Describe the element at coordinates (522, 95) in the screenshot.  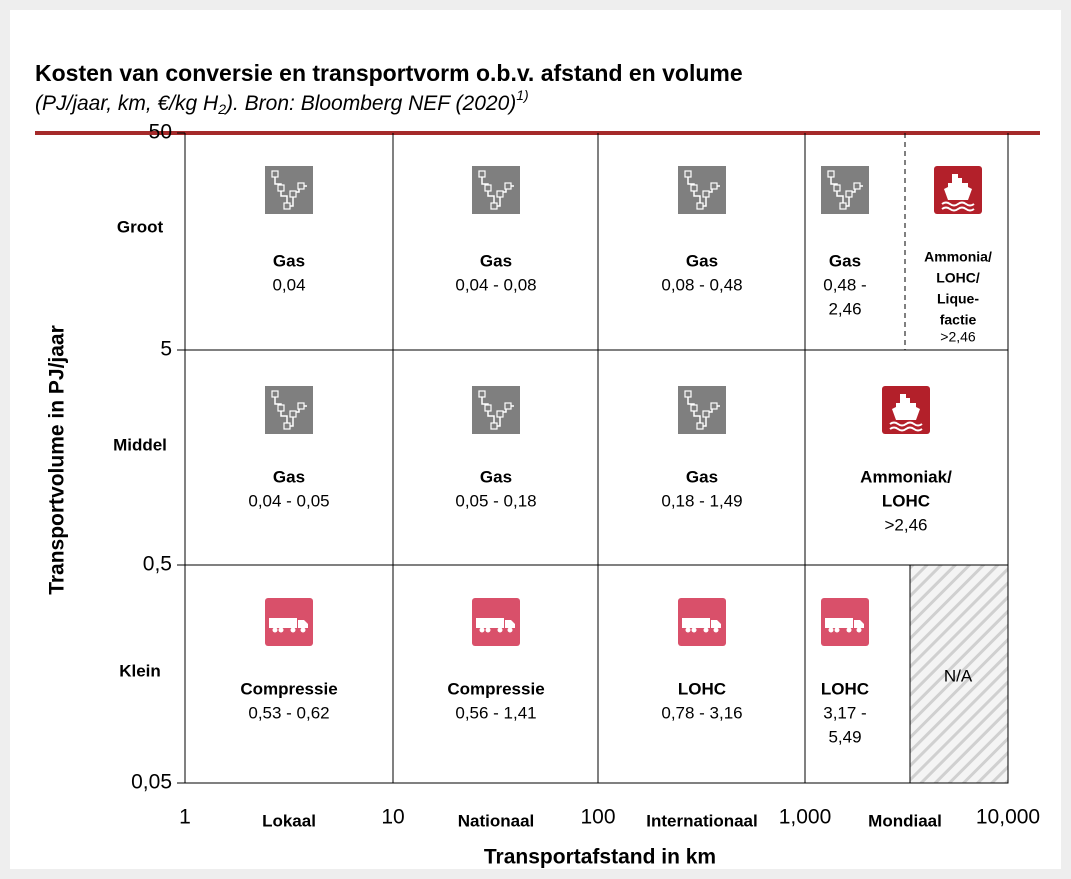
I see `subtitle-sup: 1)` at that location.